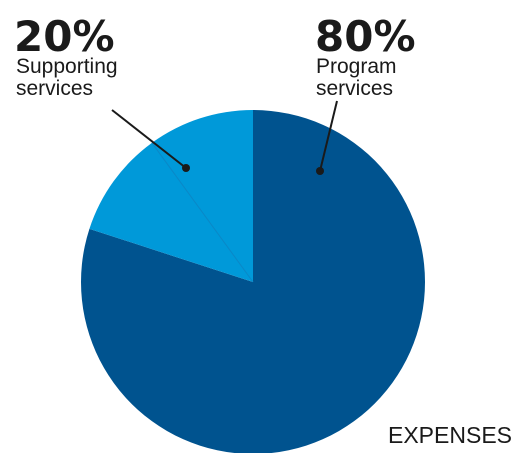 This screenshot has height=453, width=528. I want to click on program-services-label-line-1: Program, so click(356, 66).